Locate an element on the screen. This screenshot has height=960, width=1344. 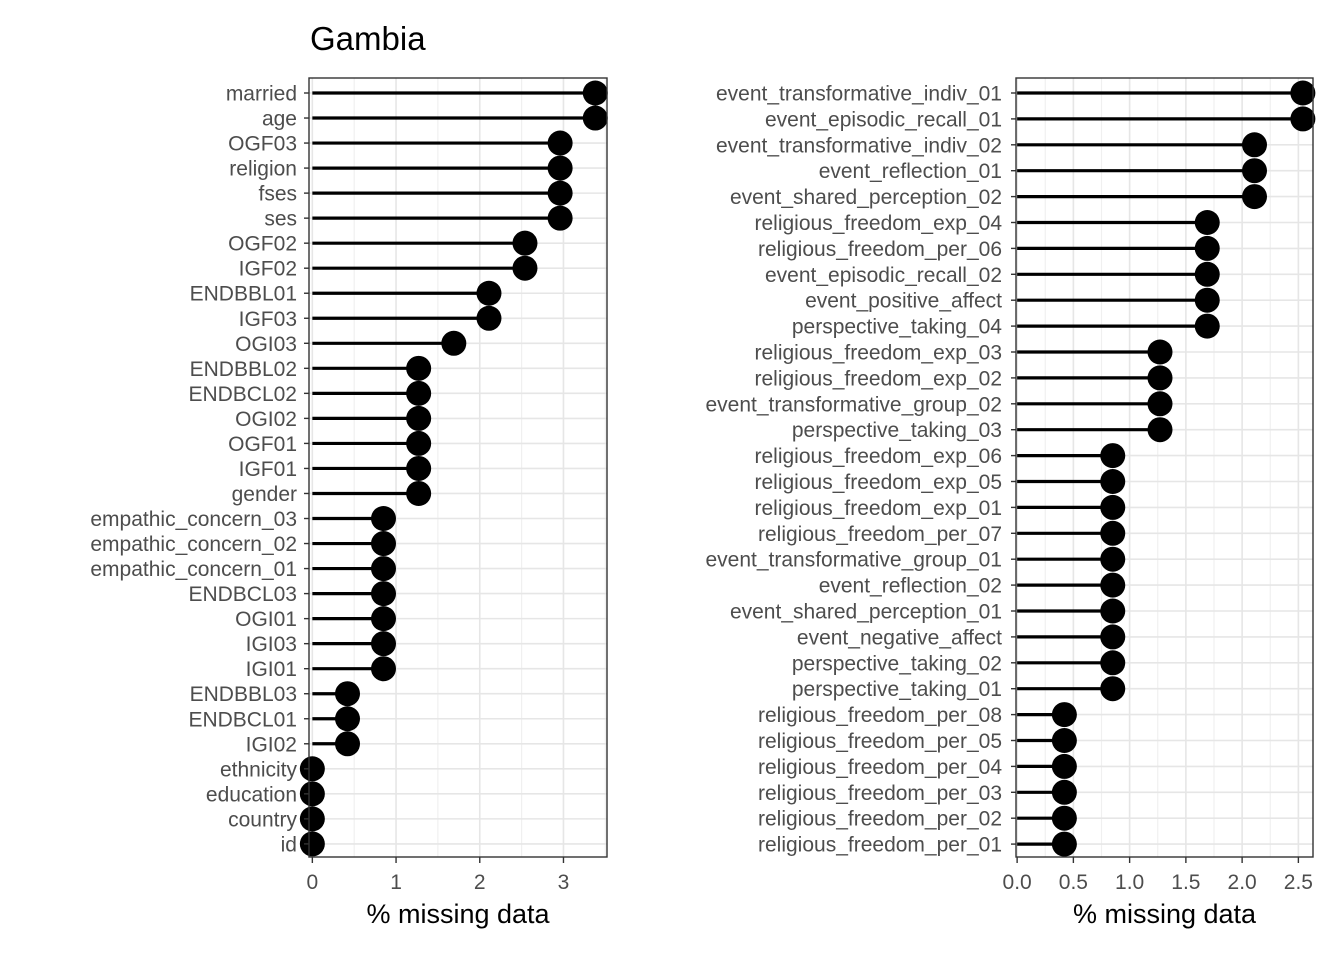
y-tick-label: event_positive_affect is located at coordinates (903, 301).